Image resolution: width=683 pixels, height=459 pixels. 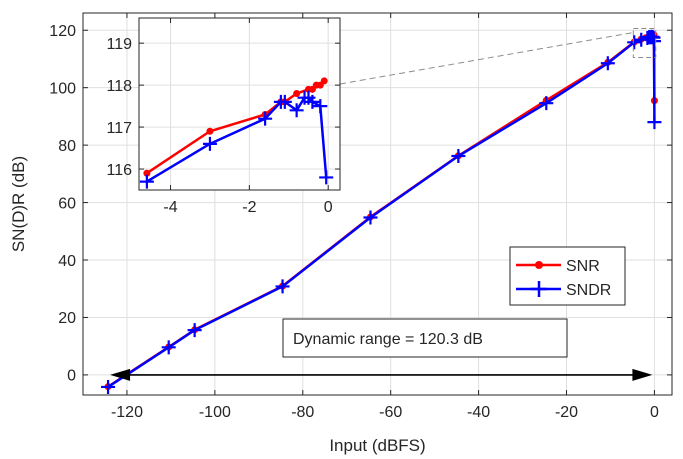 What do you see at coordinates (119, 170) in the screenshot?
I see `inset-y-tick-label: 116` at bounding box center [119, 170].